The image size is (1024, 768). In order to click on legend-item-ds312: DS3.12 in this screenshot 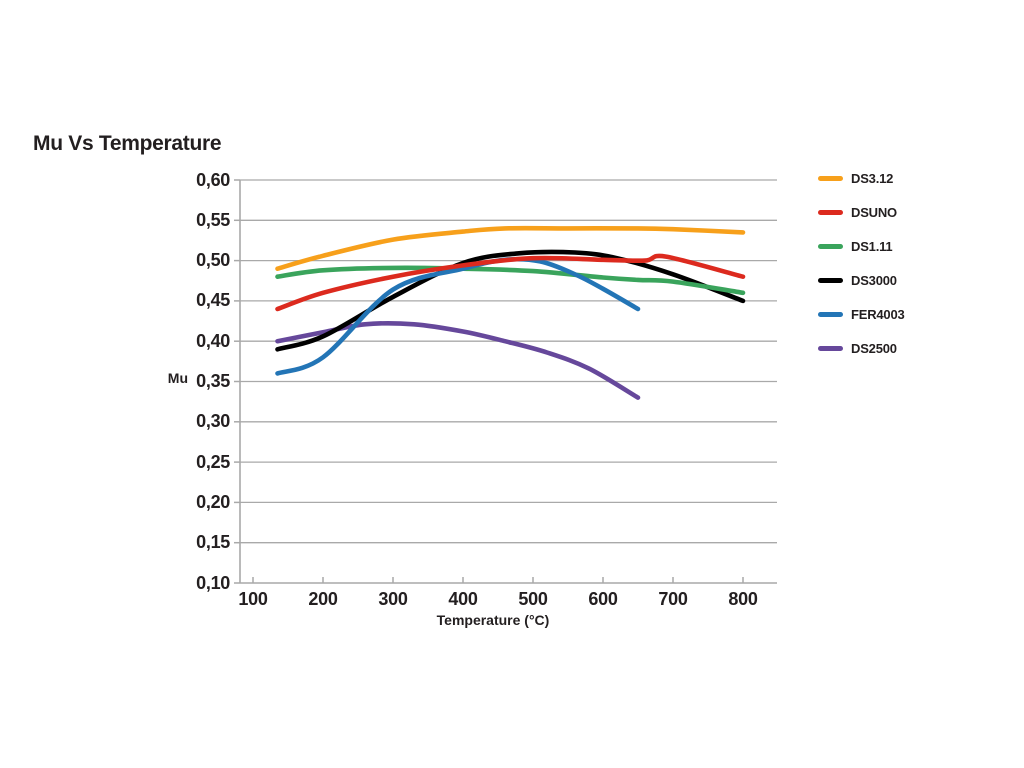, I will do `click(861, 178)`.